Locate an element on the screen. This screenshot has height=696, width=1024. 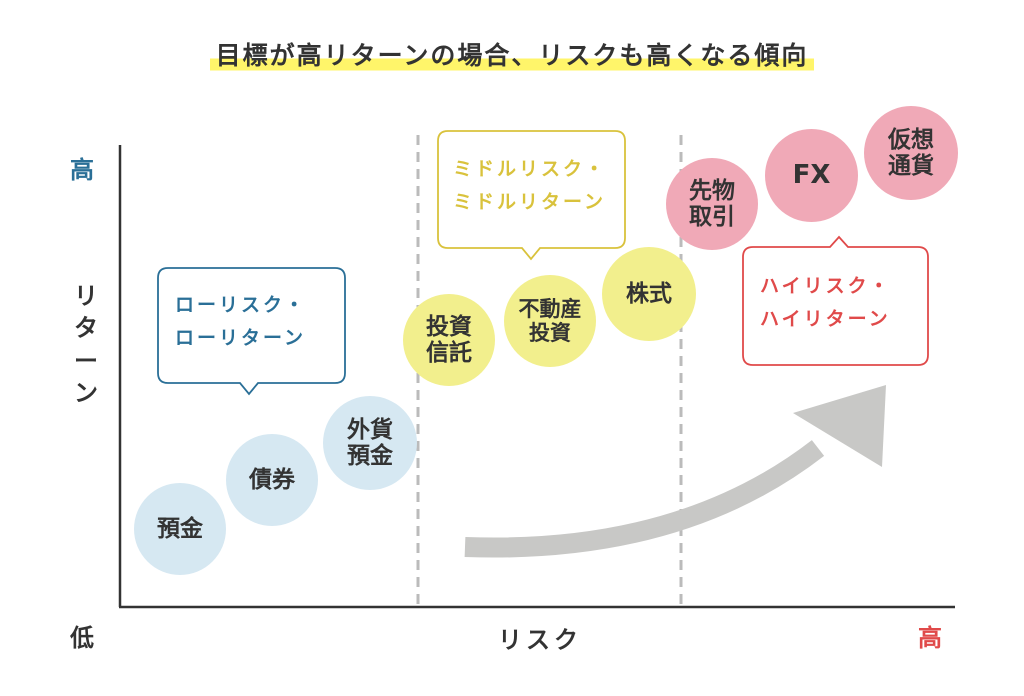
circle-deposit: 預金 is located at coordinates (180, 529).